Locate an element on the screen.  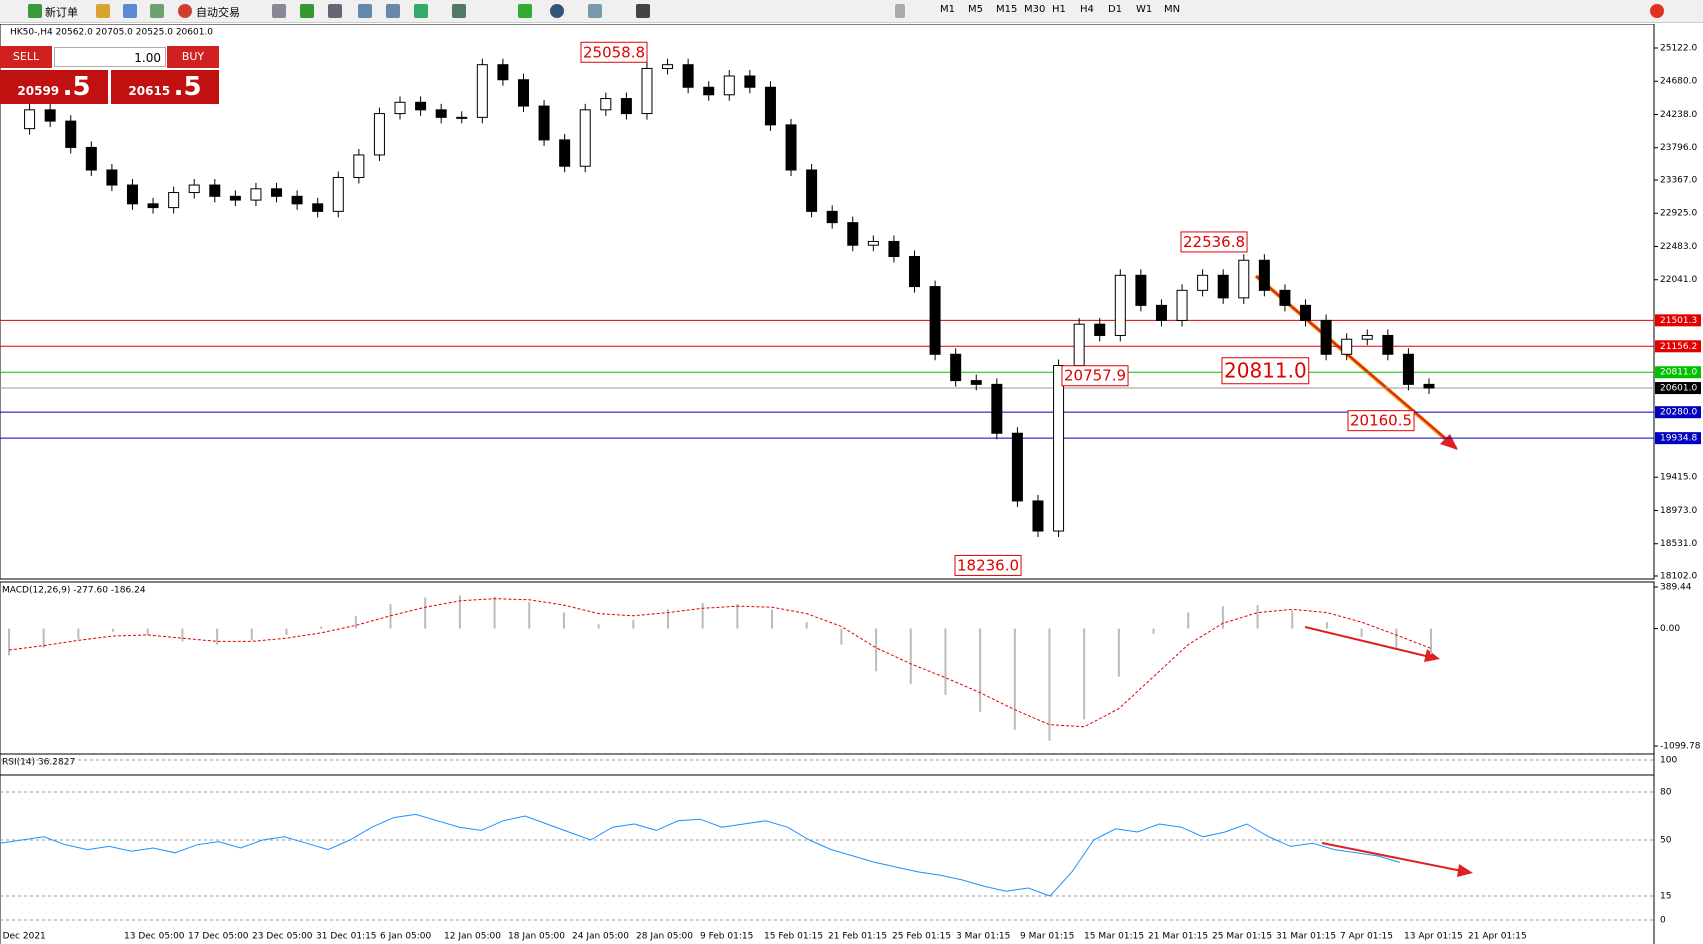
timeframe: M15 is located at coordinates (1007, 9).